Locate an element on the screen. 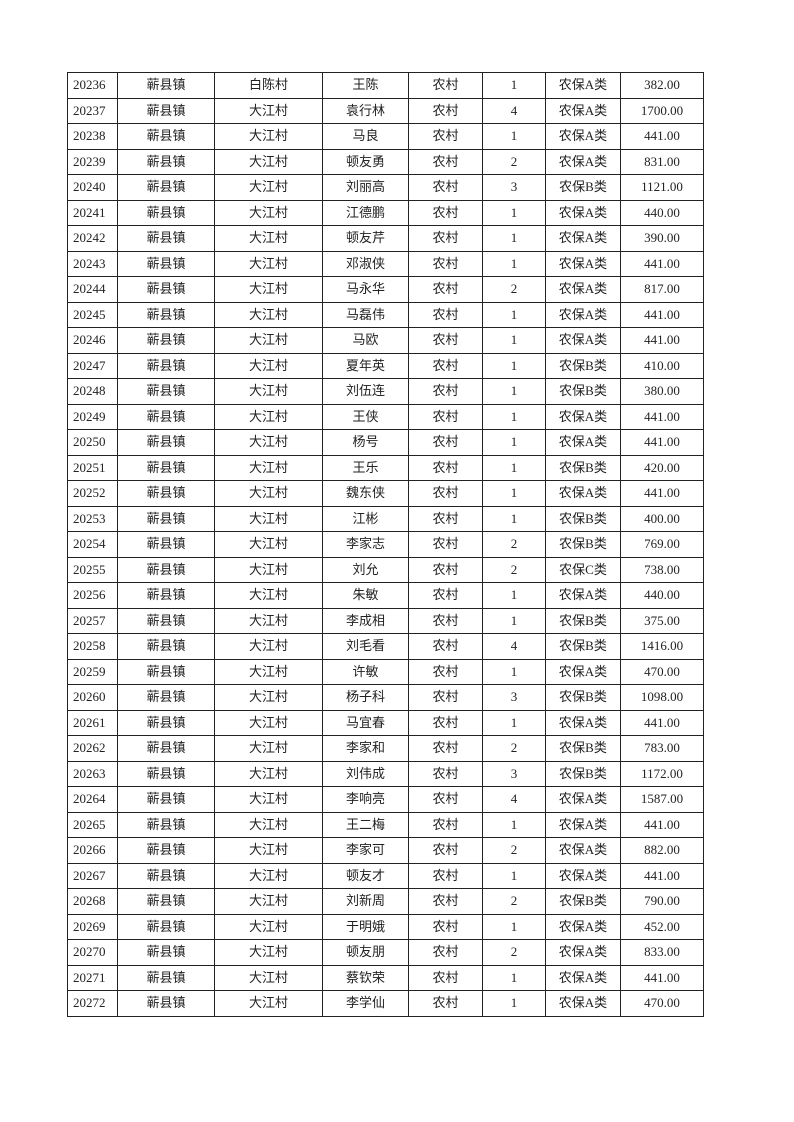 This screenshot has height=1122, width=794. record-id-cell: 20254 is located at coordinates (92, 544).